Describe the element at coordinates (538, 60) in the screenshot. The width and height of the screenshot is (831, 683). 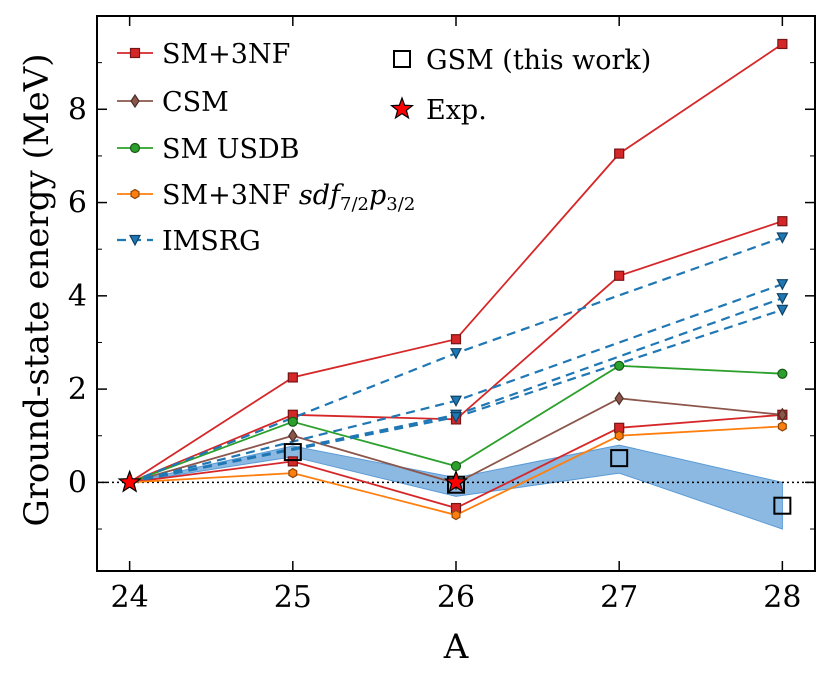
I see `legend-label-open-square: GSM (this work)` at that location.